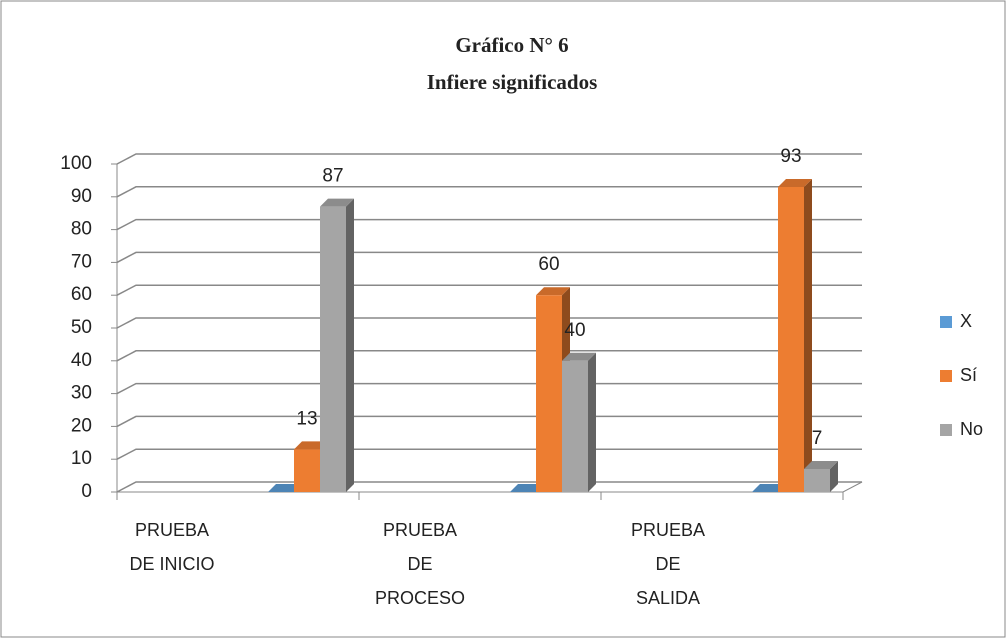 The height and width of the screenshot is (639, 1007). What do you see at coordinates (76, 163) in the screenshot?
I see `y-tick-label: 100` at bounding box center [76, 163].